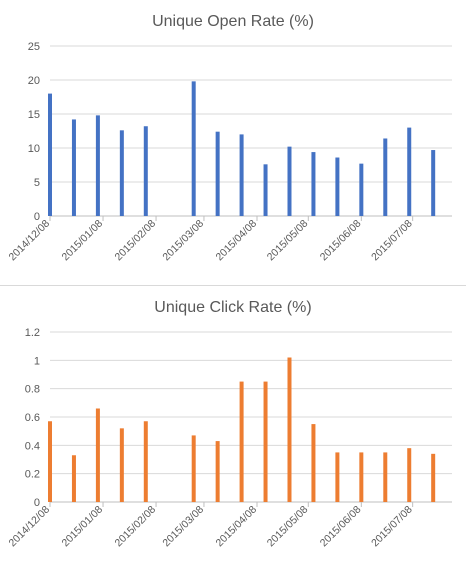 The height and width of the screenshot is (571, 466). What do you see at coordinates (34, 47) in the screenshot?
I see `open-rate-y-tick-label: 25` at bounding box center [34, 47].